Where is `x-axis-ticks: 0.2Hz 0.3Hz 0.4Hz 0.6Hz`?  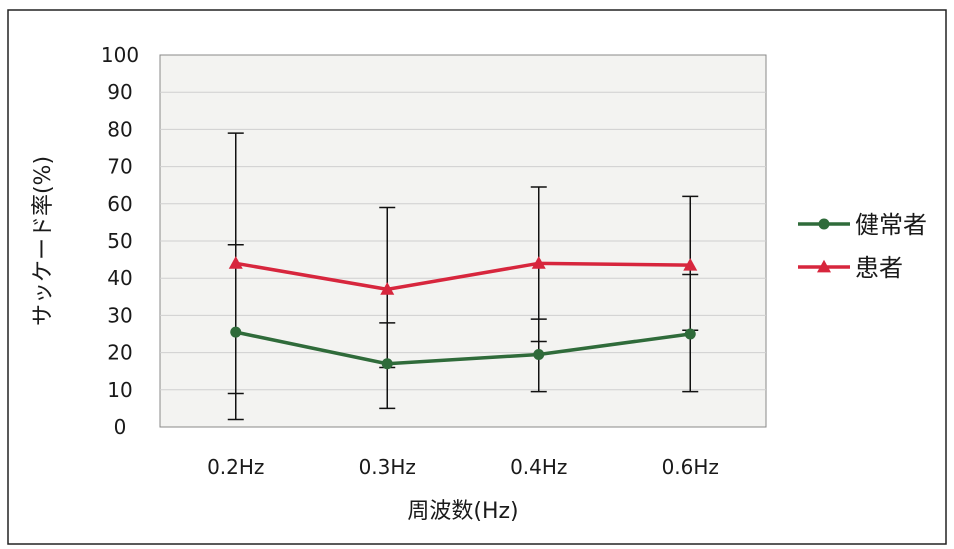
x-axis-ticks: 0.2Hz 0.3Hz 0.4Hz 0.6Hz is located at coordinates (463, 467).